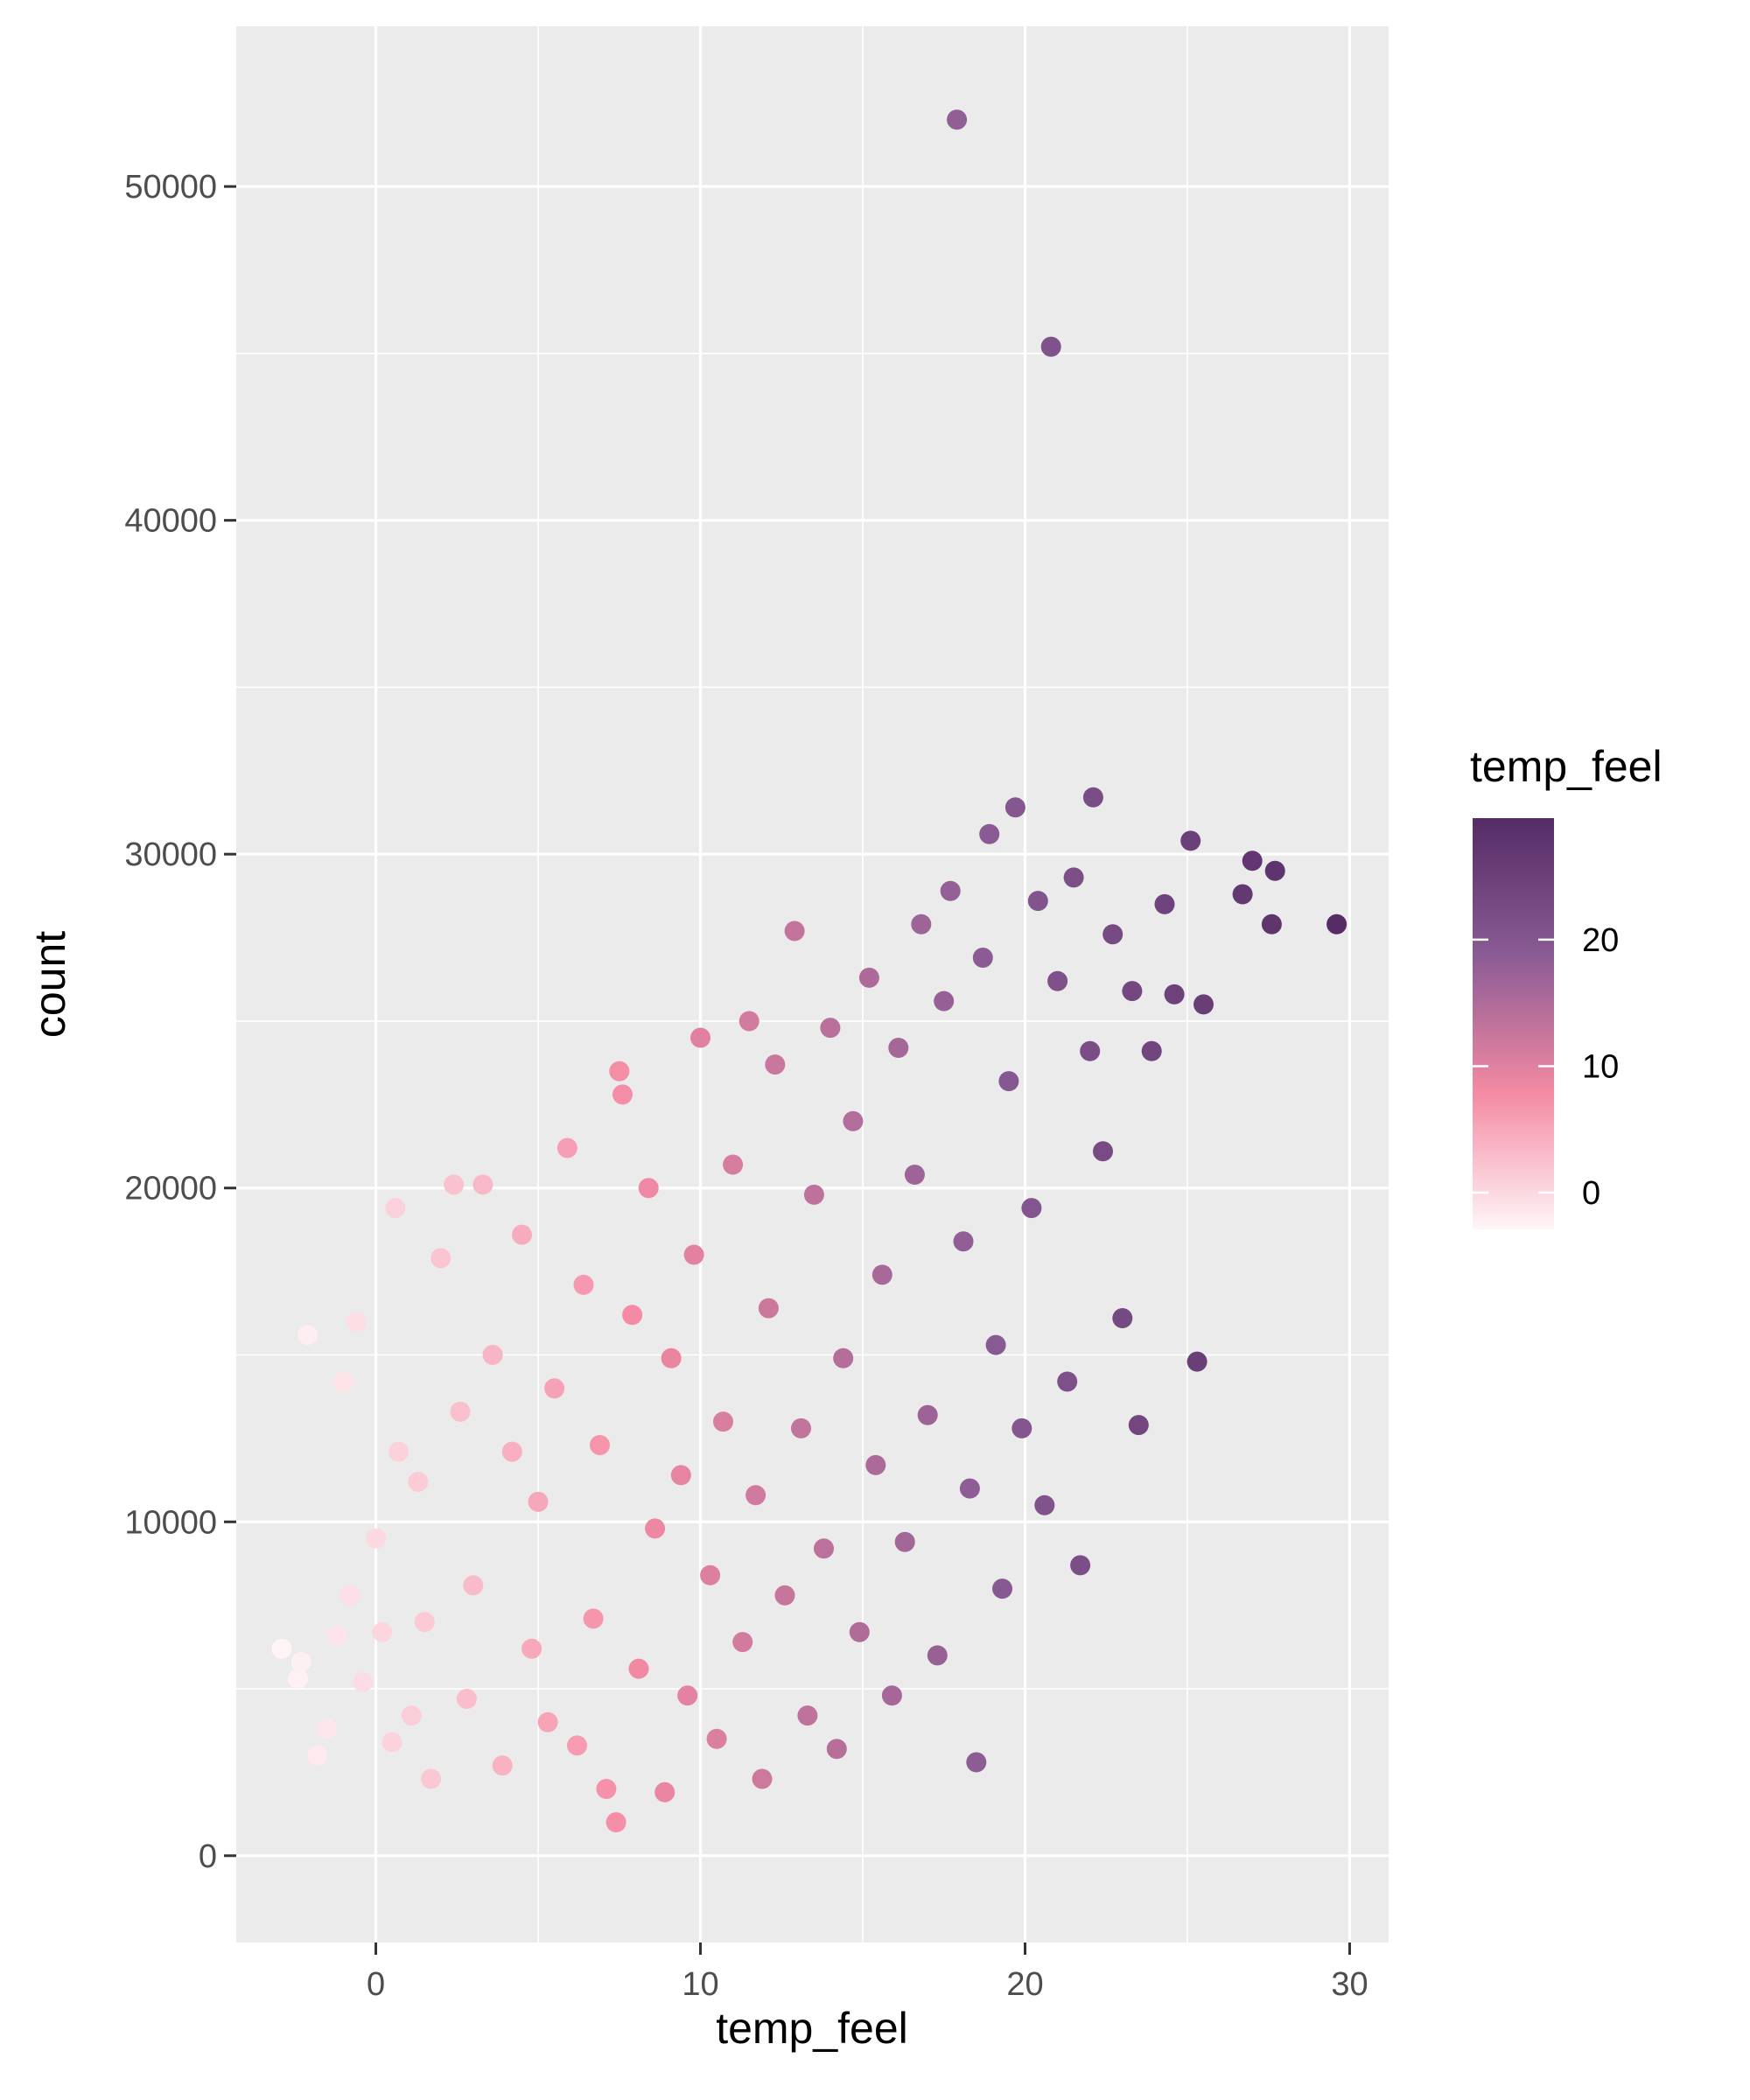 This screenshot has height=2100, width=1750. I want to click on legend-title: temp_feel, so click(1566, 766).